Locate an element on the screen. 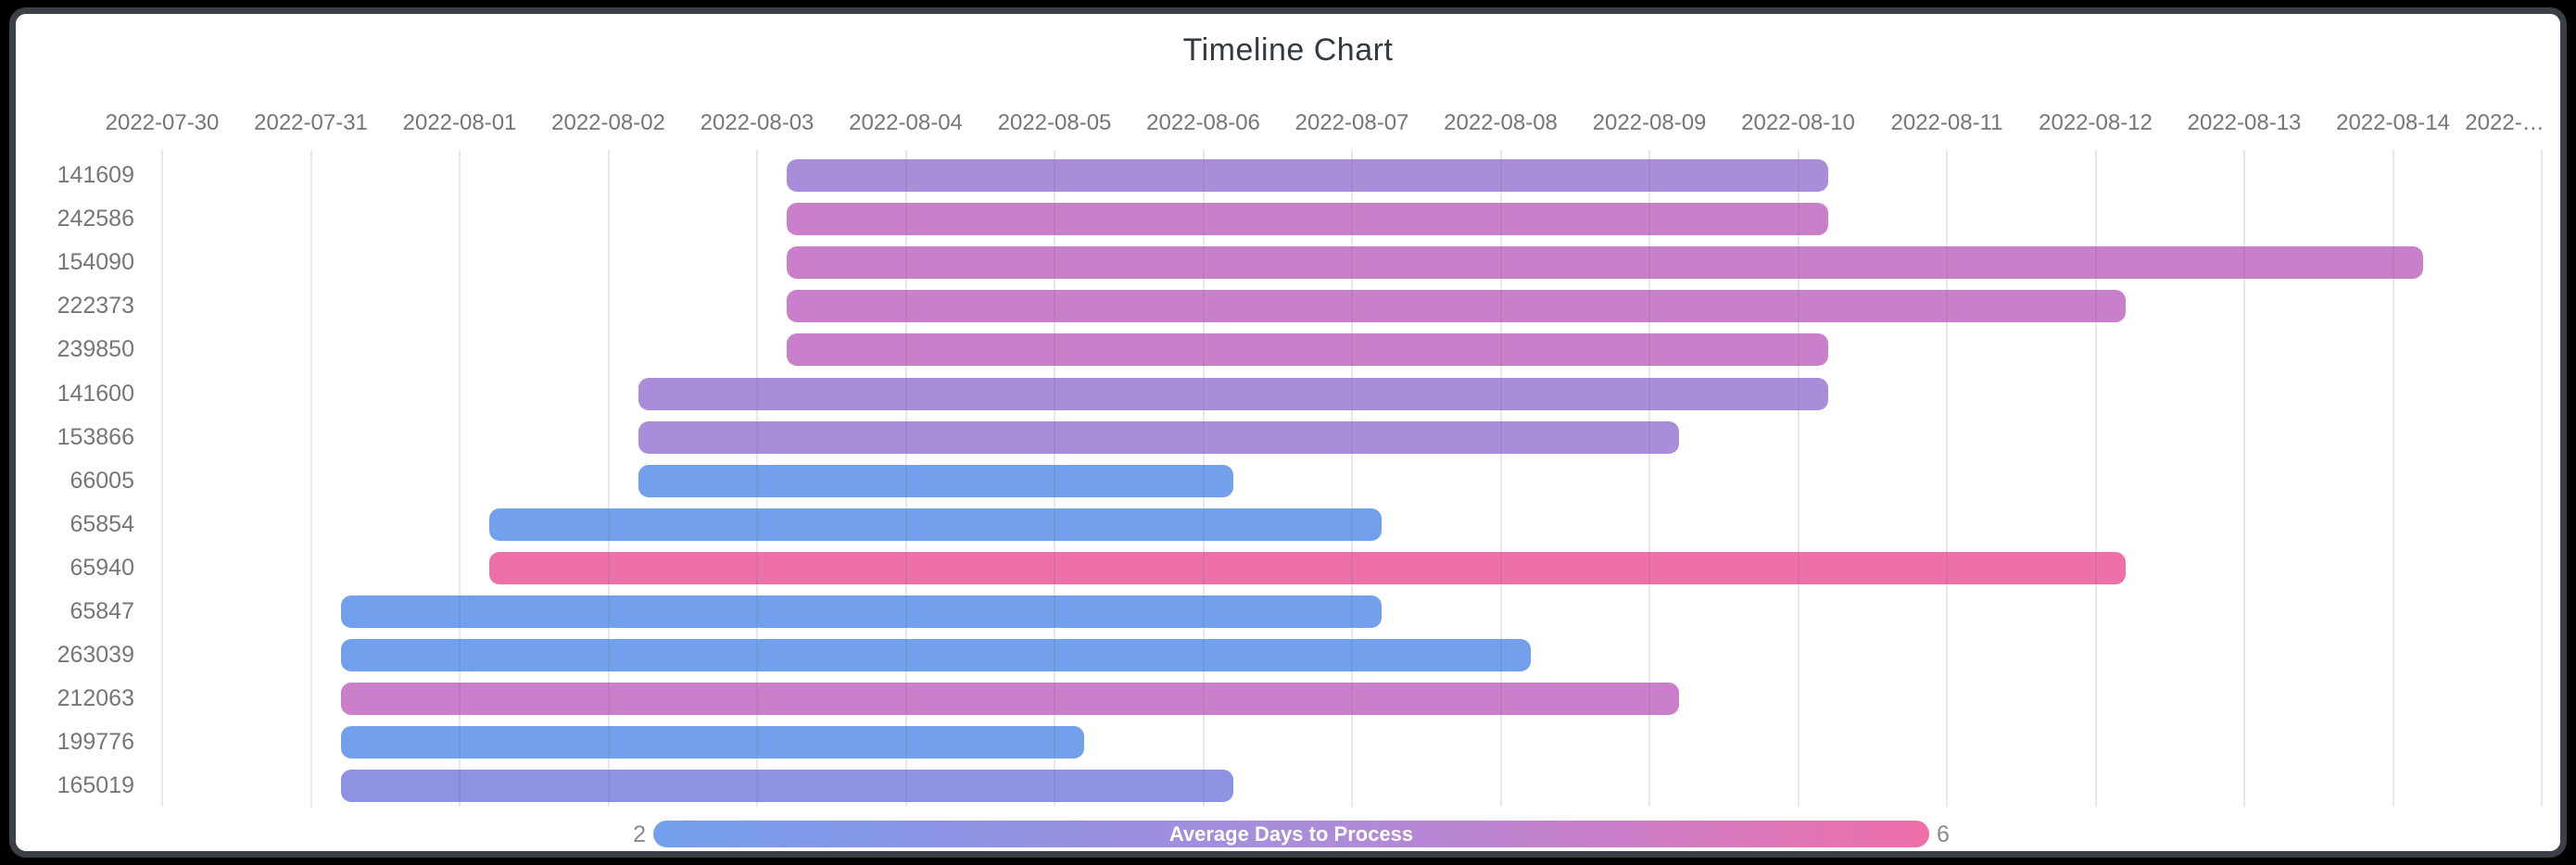 The width and height of the screenshot is (2576, 865). y-axis-category-label: 141609 is located at coordinates (96, 175).